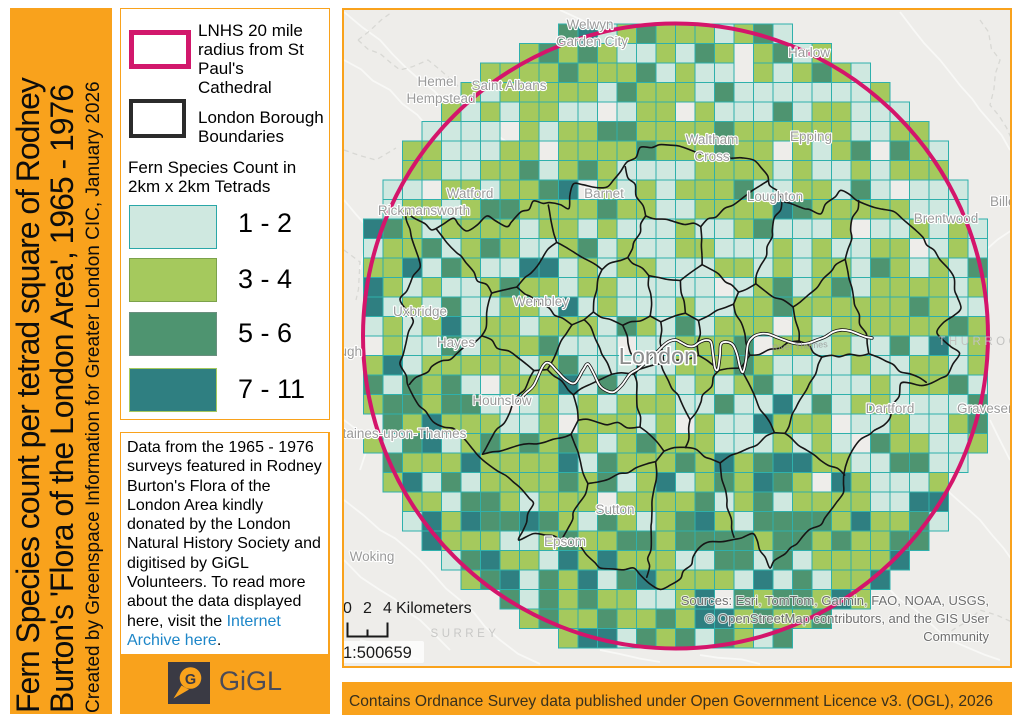 This screenshot has height=722, width=1024. What do you see at coordinates (508, 85) in the screenshot?
I see `svg-text: Saint Albans` at bounding box center [508, 85].